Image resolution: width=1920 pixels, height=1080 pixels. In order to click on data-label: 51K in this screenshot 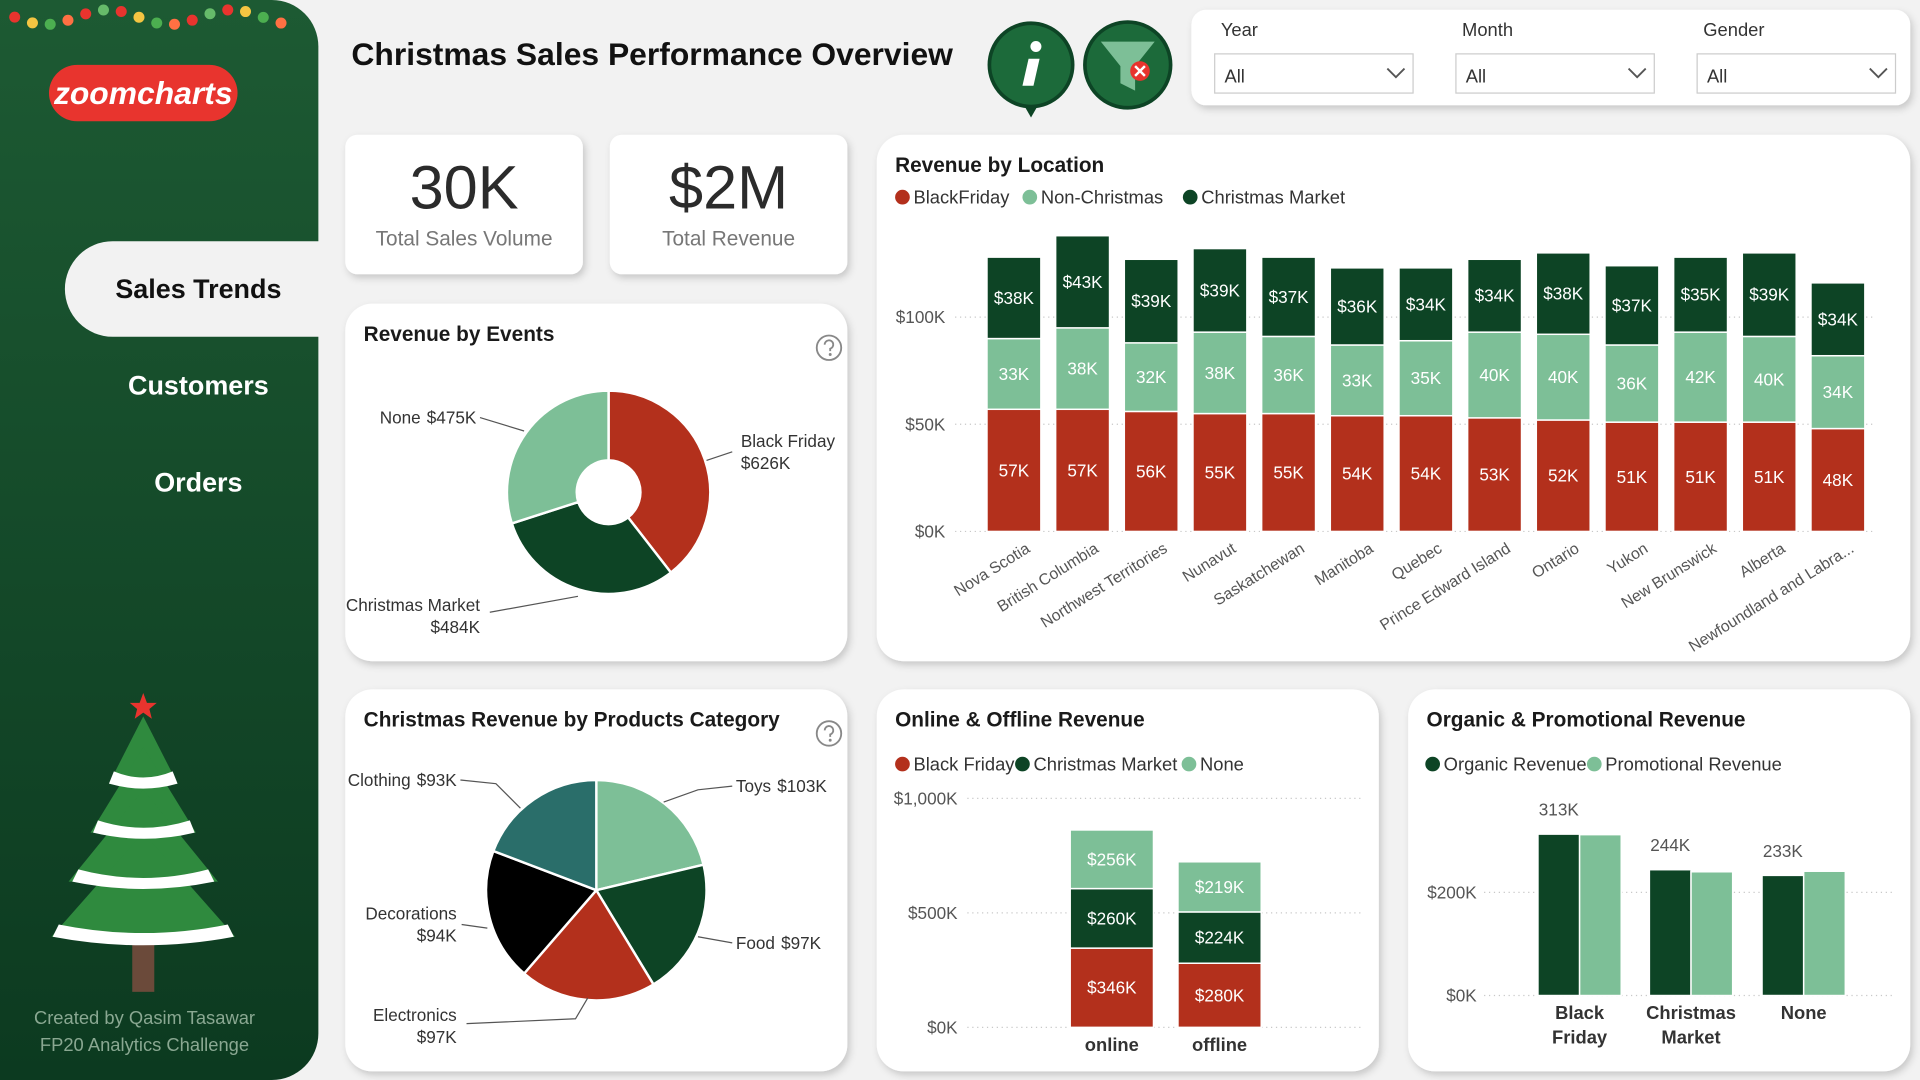, I will do `click(1632, 477)`.